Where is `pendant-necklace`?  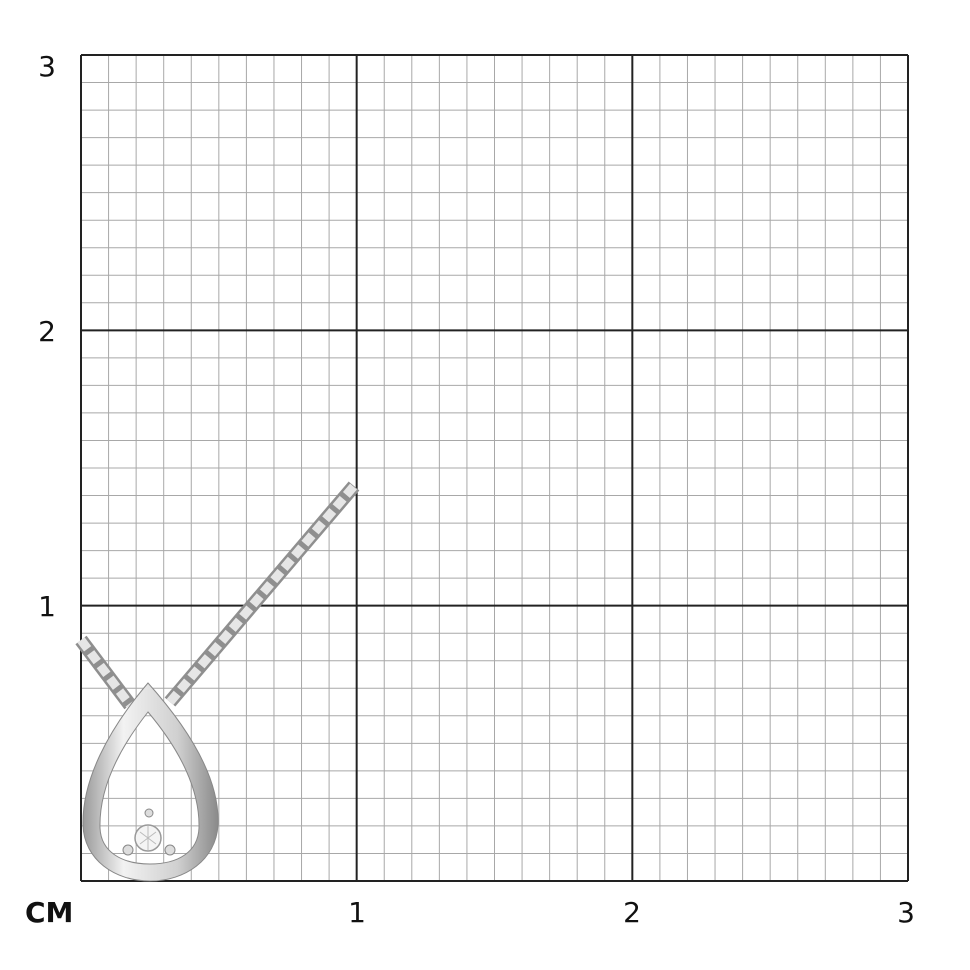 pendant-necklace is located at coordinates (217, 681).